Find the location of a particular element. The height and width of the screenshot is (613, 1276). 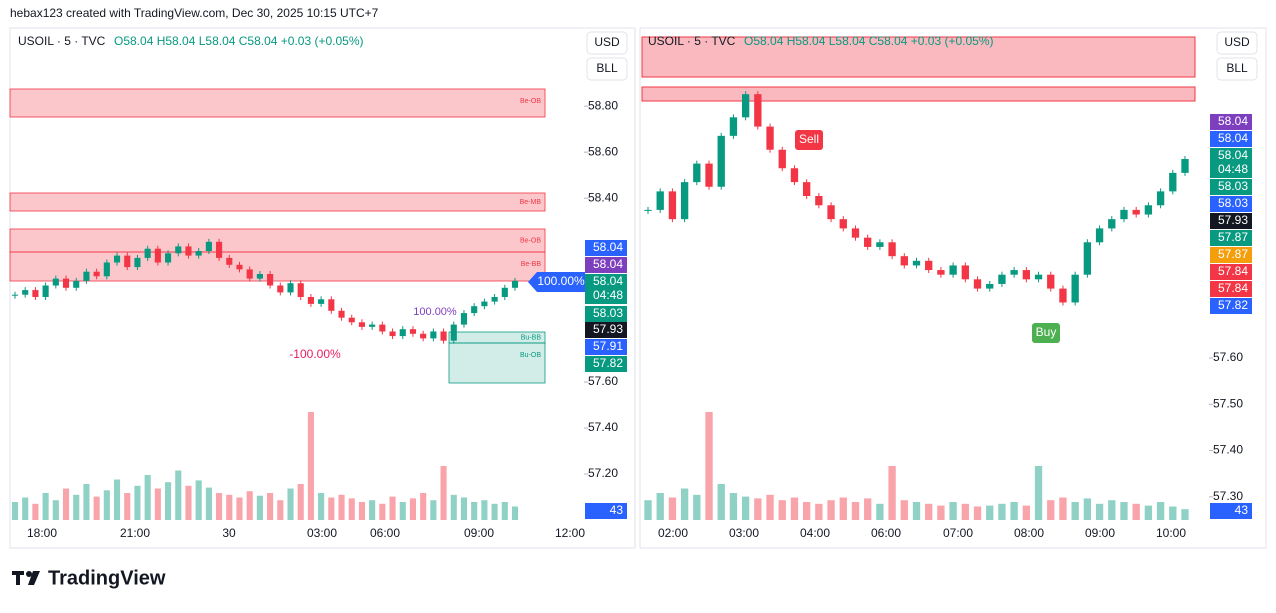

percent-bubble is located at coordinates (556, 282).